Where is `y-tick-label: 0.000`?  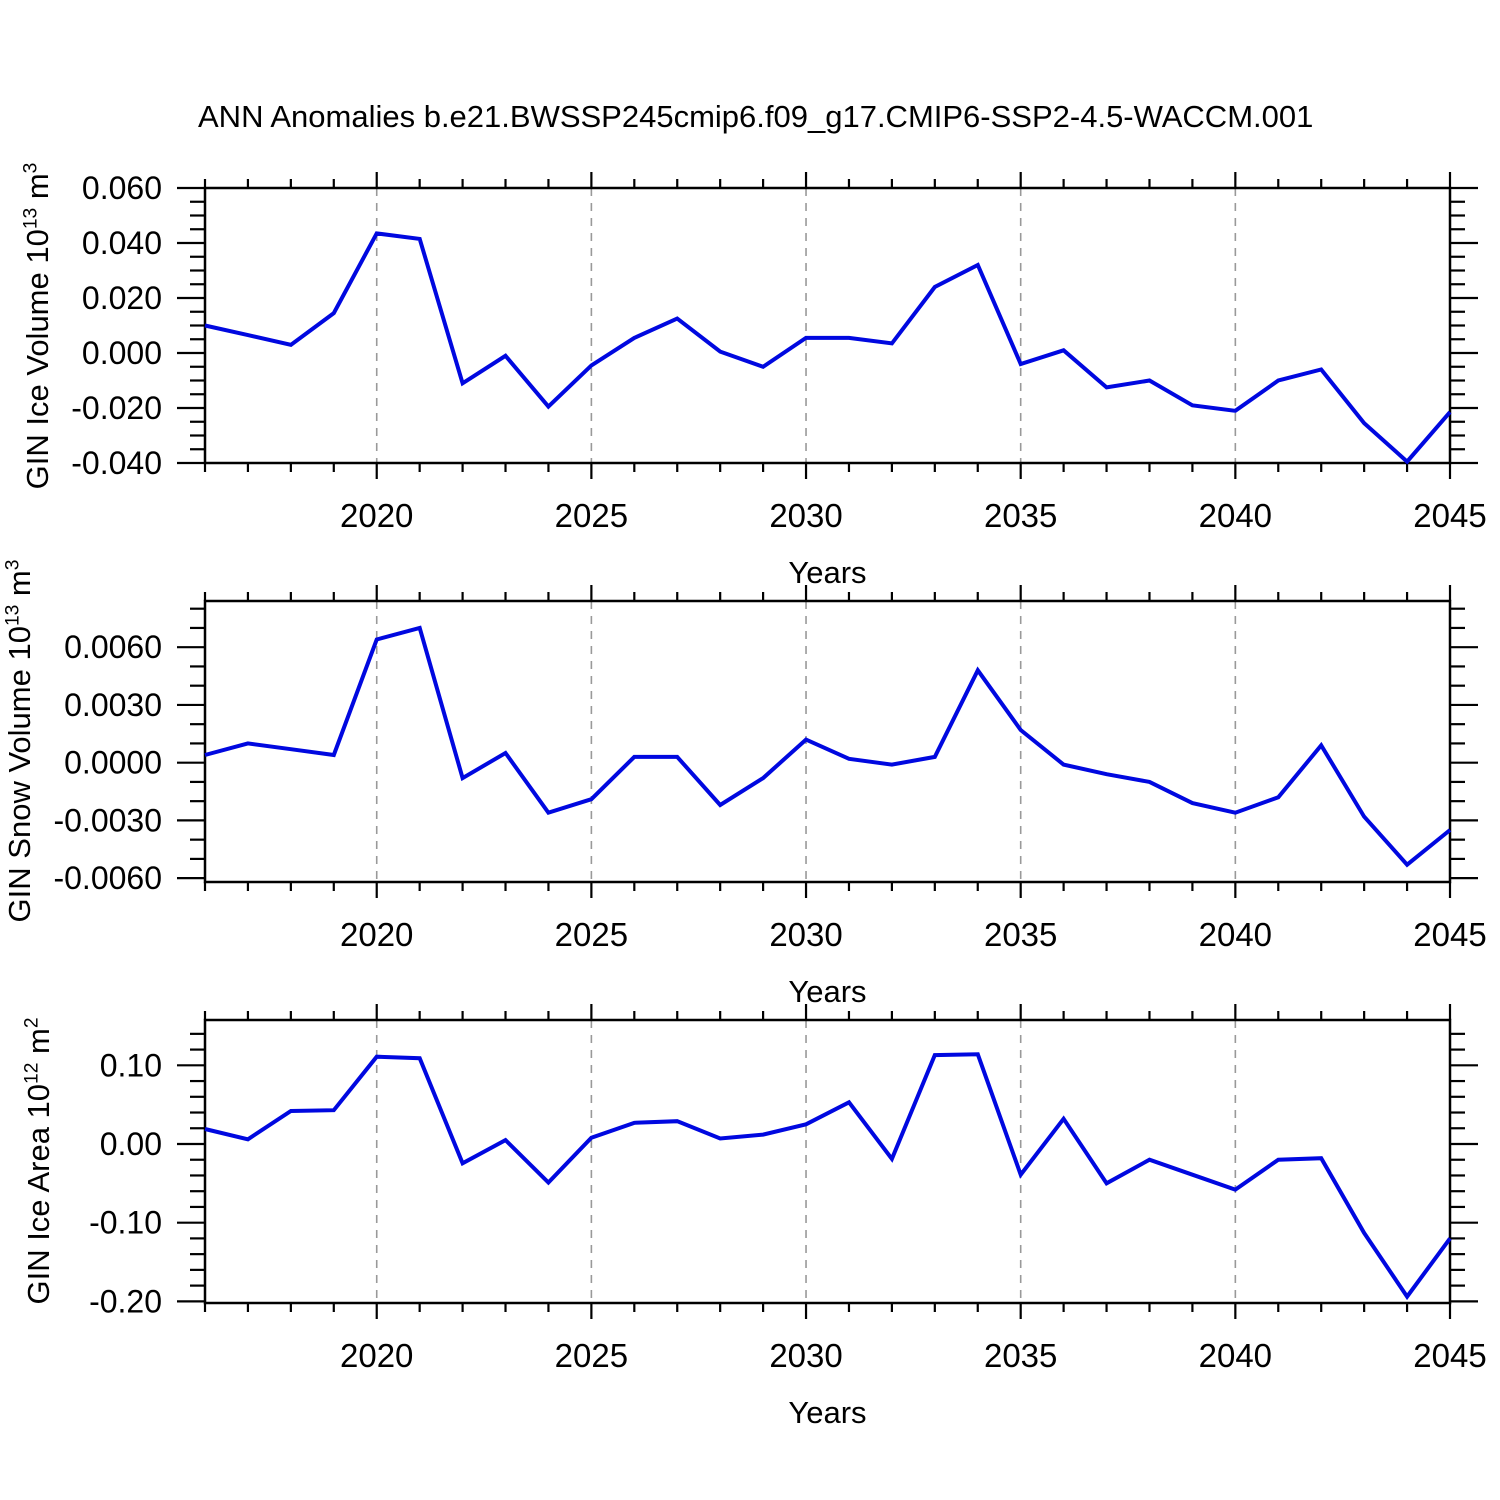 y-tick-label: 0.000 is located at coordinates (122, 353).